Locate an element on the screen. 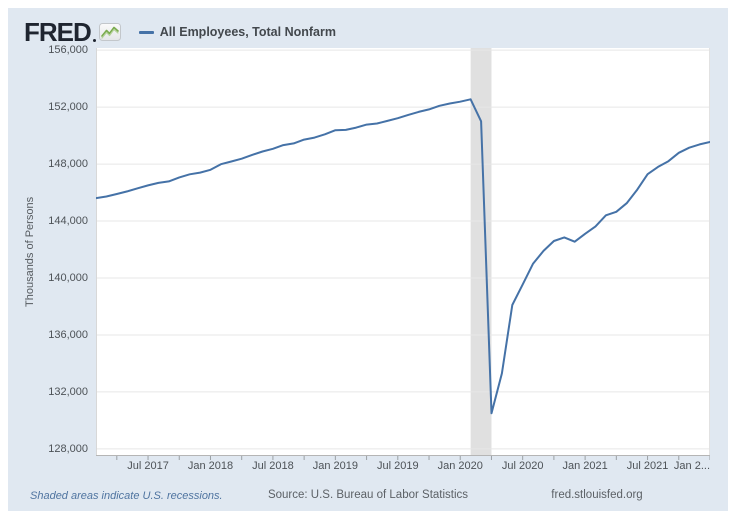  x-axis-label: Jul 2017 is located at coordinates (148, 466).